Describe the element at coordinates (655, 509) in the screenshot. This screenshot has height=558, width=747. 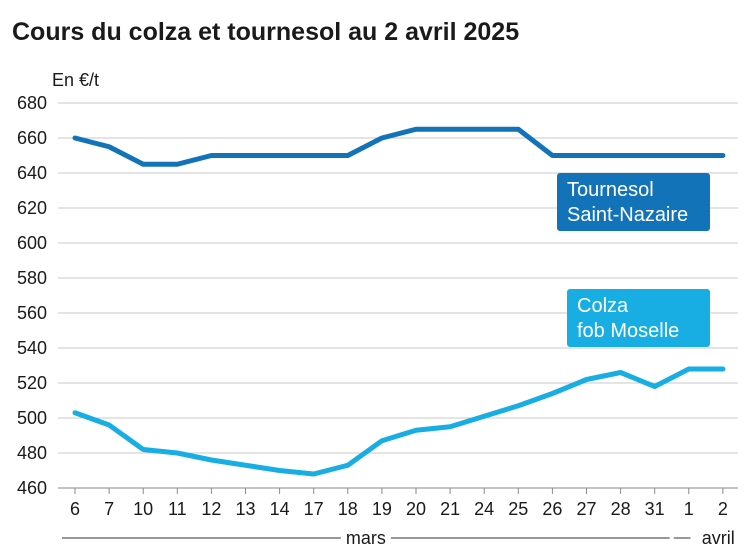
I see `x-tick-label: 31` at that location.